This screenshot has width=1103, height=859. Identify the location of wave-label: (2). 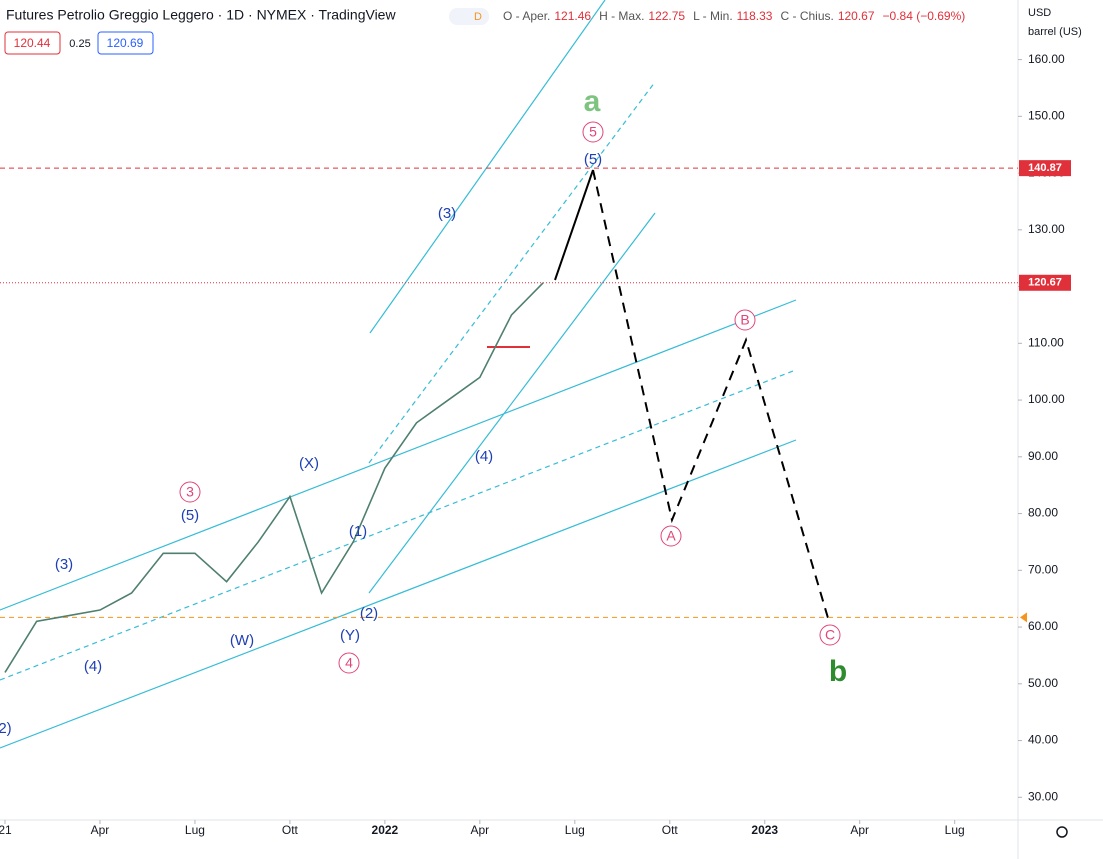
(369, 613).